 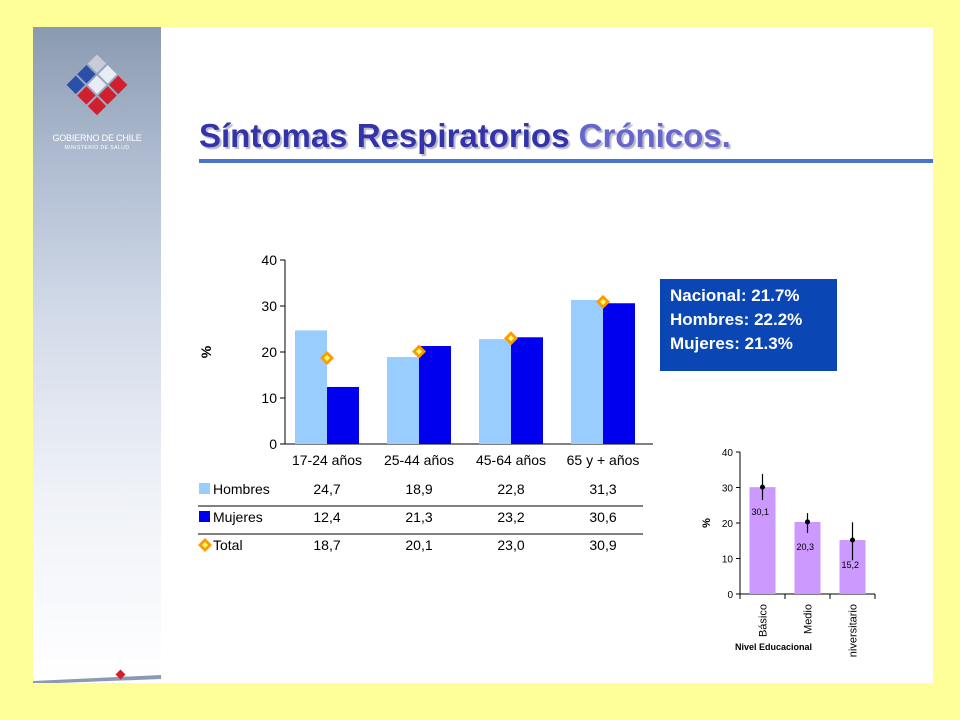 I want to click on page-title: Síntomas Respiratorios Crónicos., so click(x=465, y=135).